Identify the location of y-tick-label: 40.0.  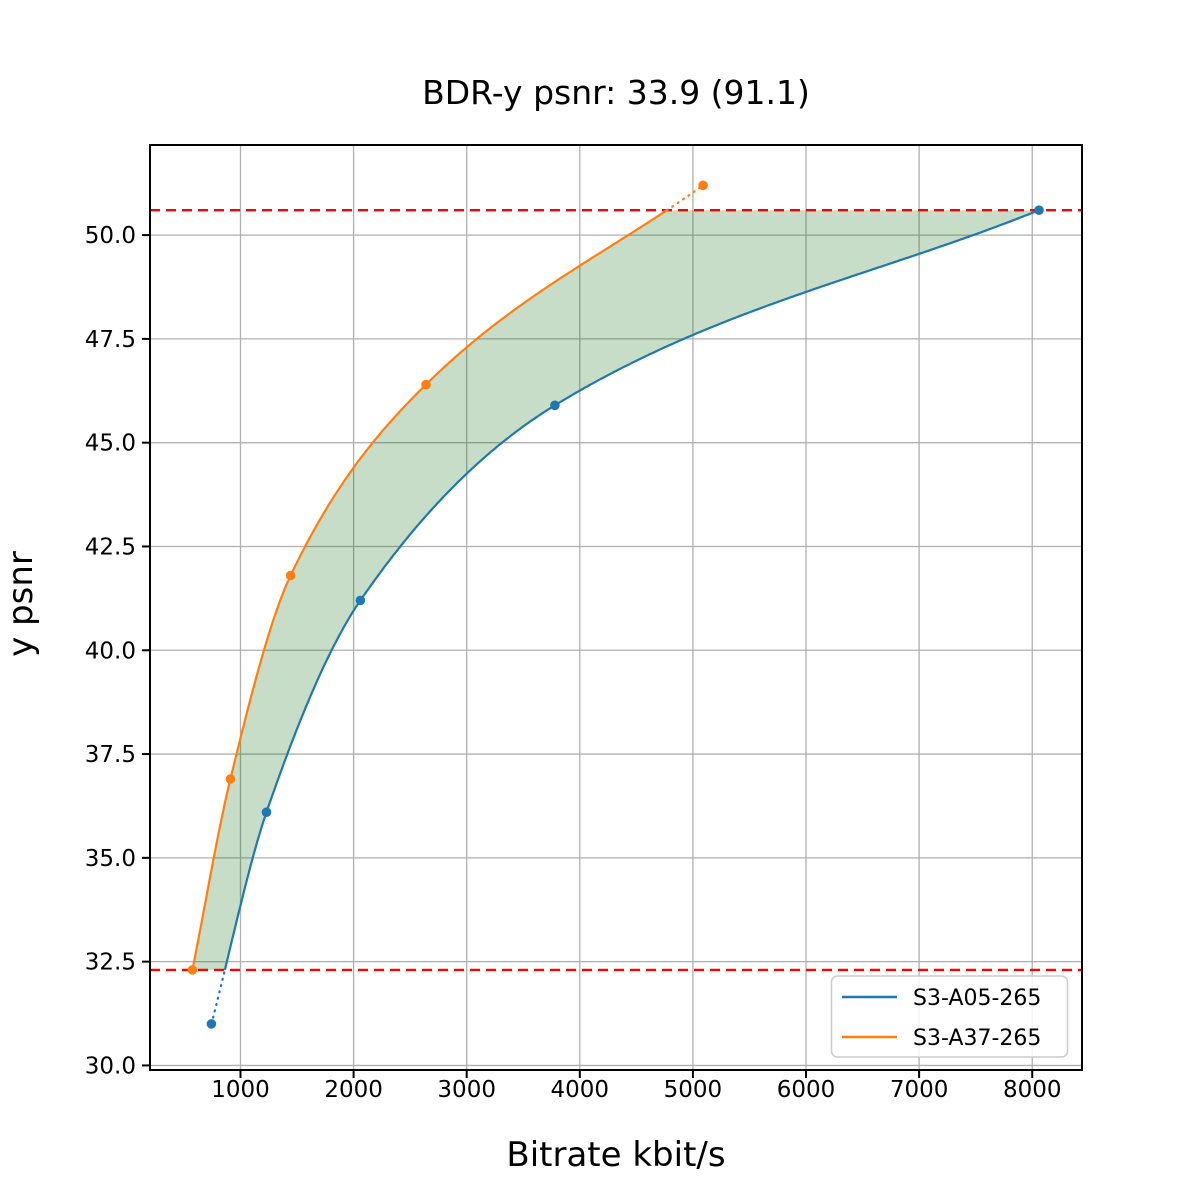
(110, 651).